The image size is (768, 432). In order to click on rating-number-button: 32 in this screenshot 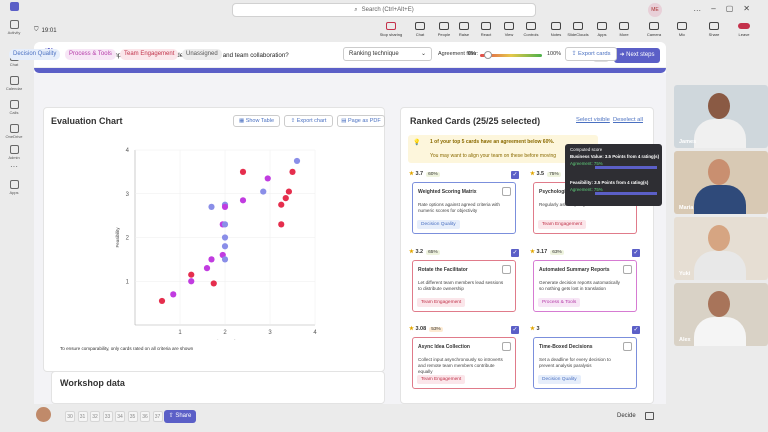, I will do `click(95, 416)`.